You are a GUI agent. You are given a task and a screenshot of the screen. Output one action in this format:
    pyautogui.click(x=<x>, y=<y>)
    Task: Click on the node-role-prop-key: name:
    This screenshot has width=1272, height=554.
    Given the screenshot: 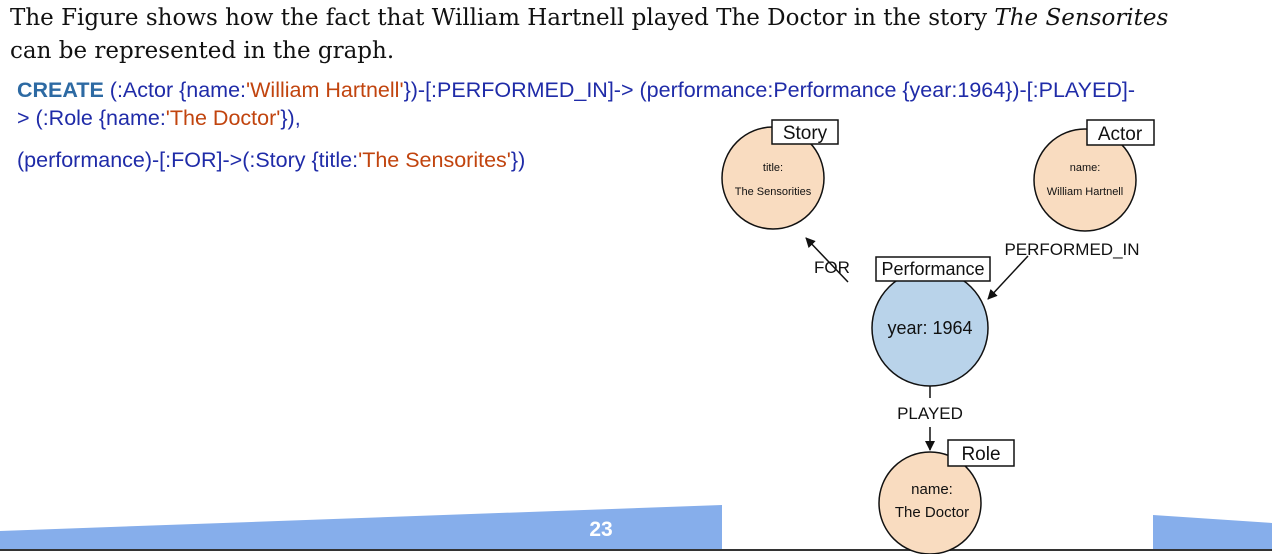 What is the action you would take?
    pyautogui.click(x=932, y=489)
    